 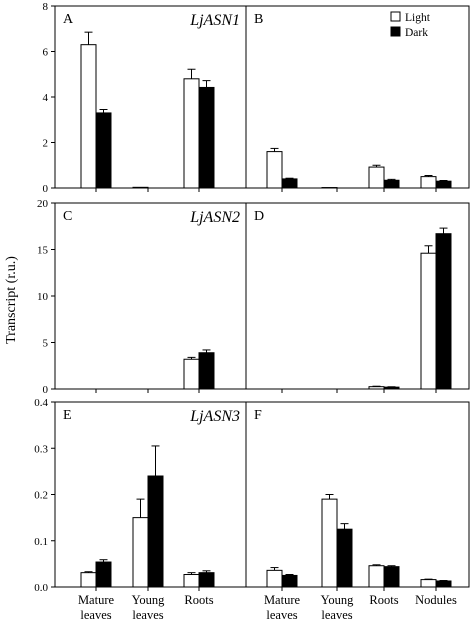 I want to click on legend-label-light: Light, so click(x=418, y=18).